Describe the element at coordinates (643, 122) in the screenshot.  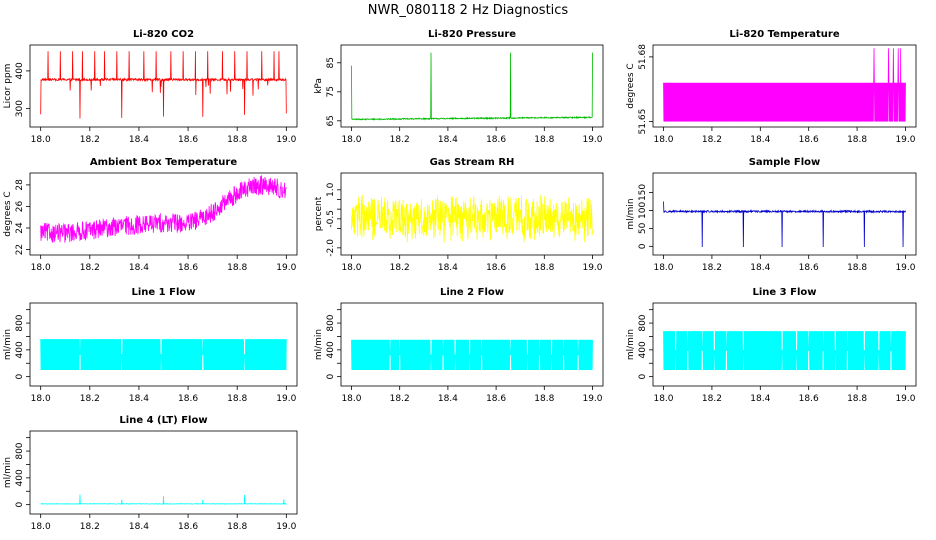
I see `y-tick-label: 51.65` at that location.